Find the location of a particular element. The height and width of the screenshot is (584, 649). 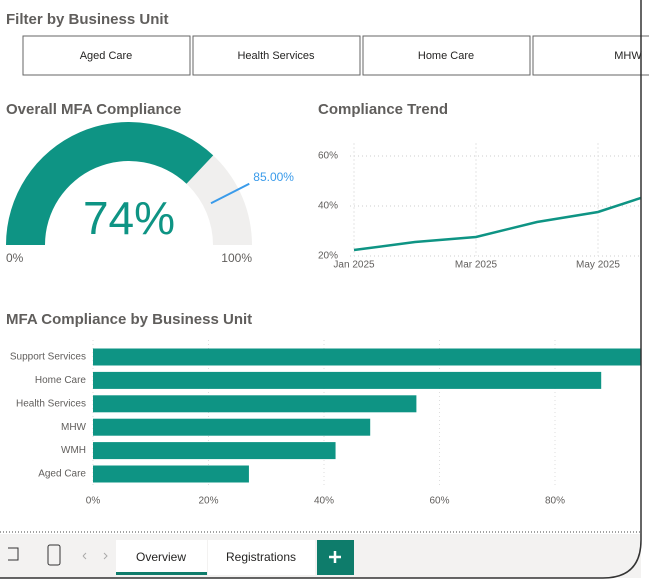

tab is located at coordinates (261, 557).